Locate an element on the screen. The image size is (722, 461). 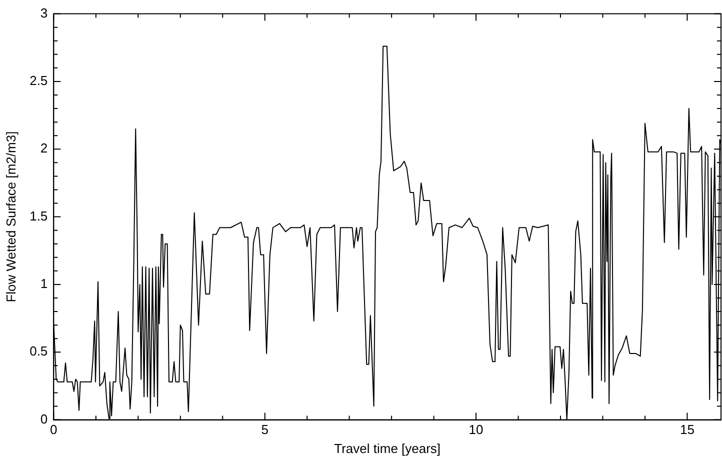
x-tick-label: 5 is located at coordinates (264, 430).